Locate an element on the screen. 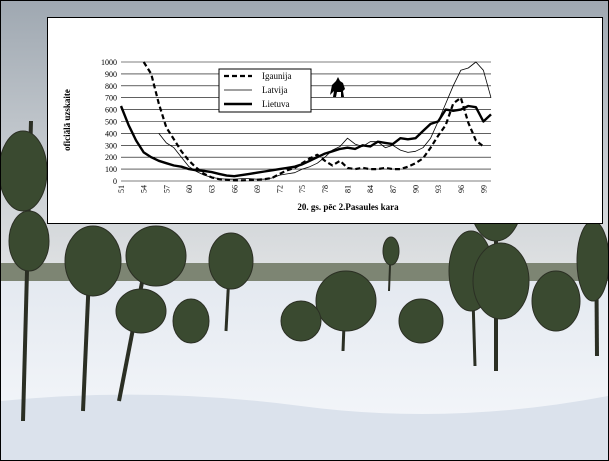 This screenshot has height=461, width=609. x-tick-54: 54 is located at coordinates (144, 189).